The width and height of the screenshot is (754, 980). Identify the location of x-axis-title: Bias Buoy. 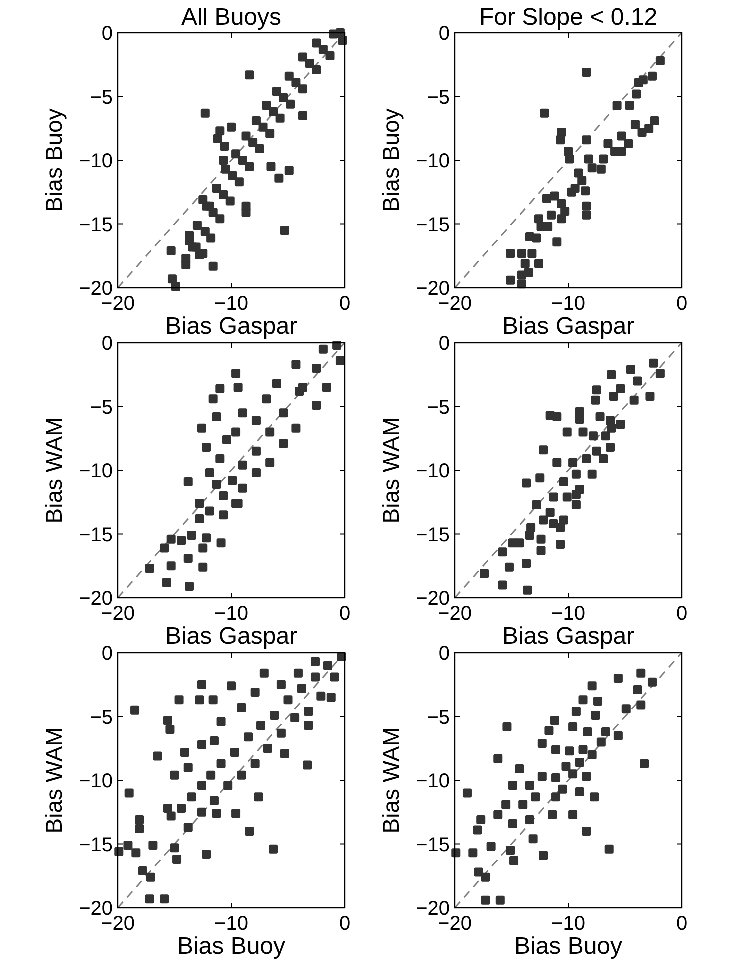
(231, 946).